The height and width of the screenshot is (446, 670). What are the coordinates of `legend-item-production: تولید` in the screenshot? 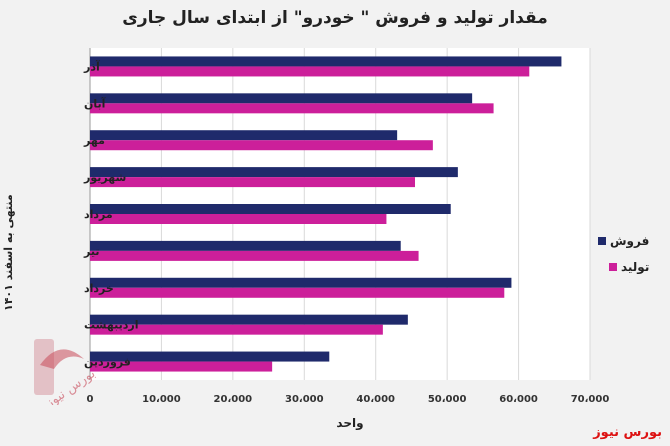 It's located at (623, 267).